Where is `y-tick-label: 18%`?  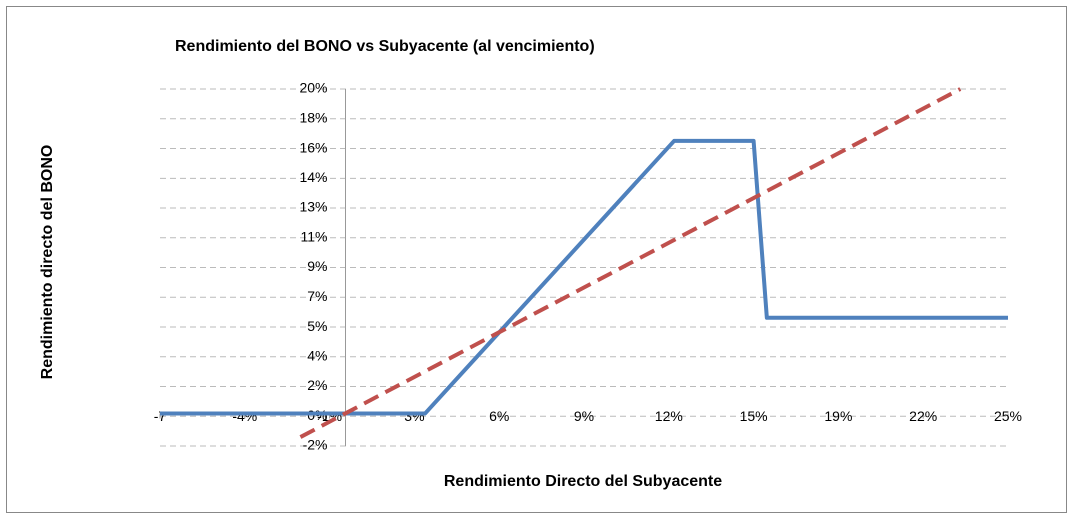 y-tick-label: 18% is located at coordinates (313, 117).